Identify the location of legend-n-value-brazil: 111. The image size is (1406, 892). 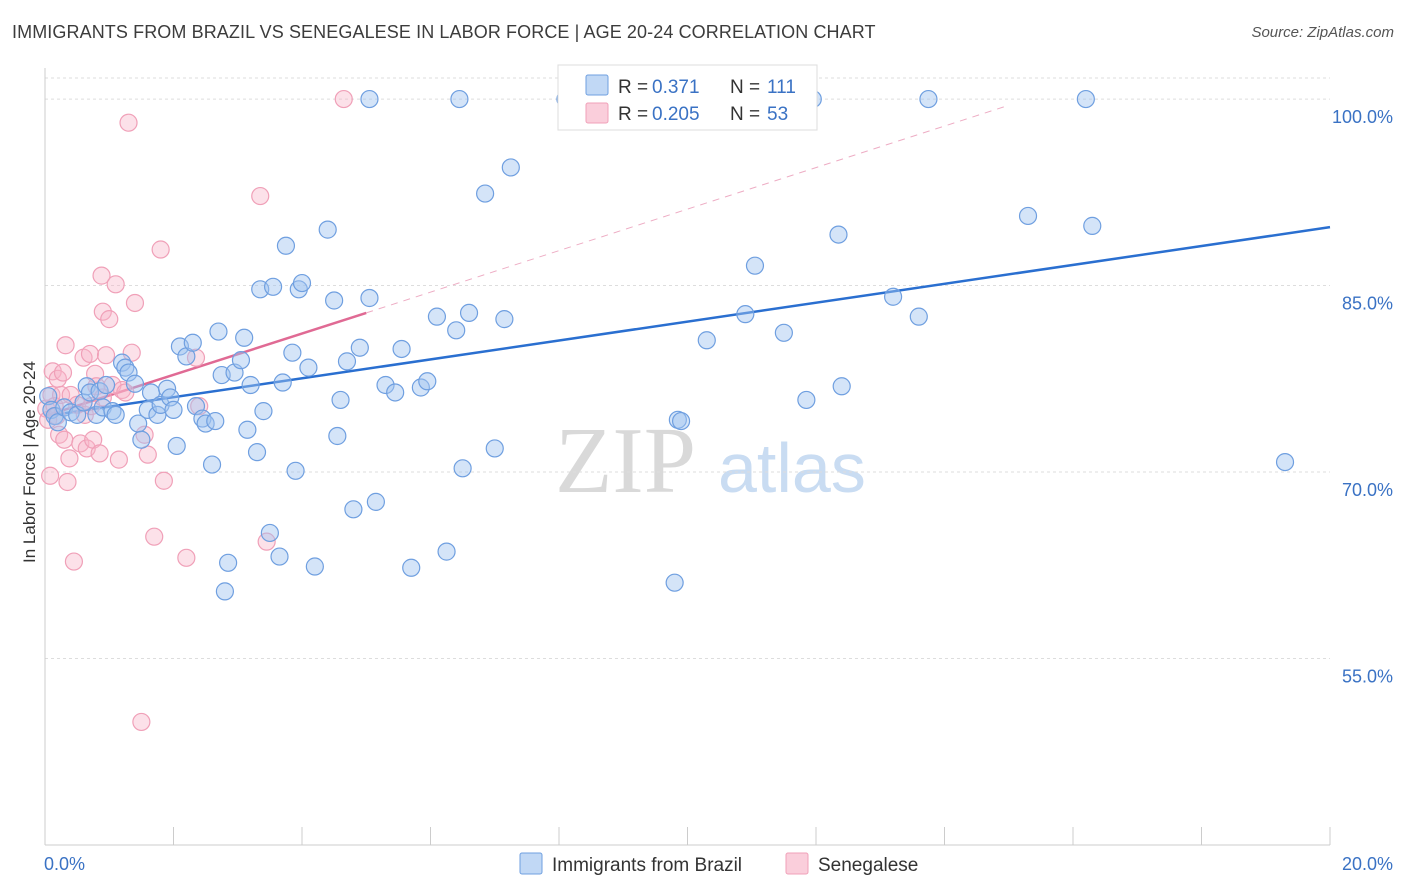
(781, 87).